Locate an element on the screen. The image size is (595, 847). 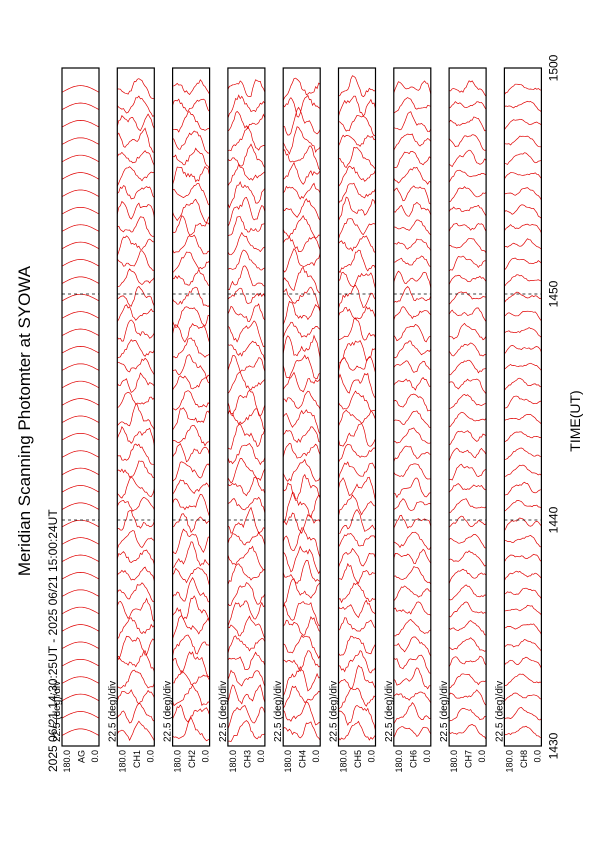
scale-label: 22.5 (deg)/div is located at coordinates (112, 711).